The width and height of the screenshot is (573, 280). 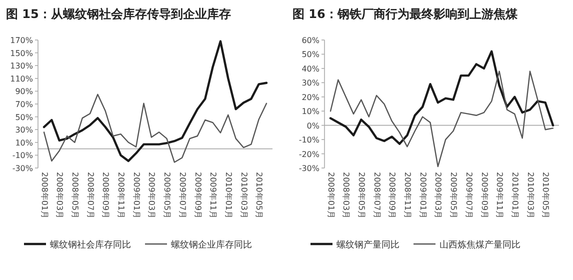 I want to click on legend-label: 螺纹钢产量同比, so click(x=368, y=245).